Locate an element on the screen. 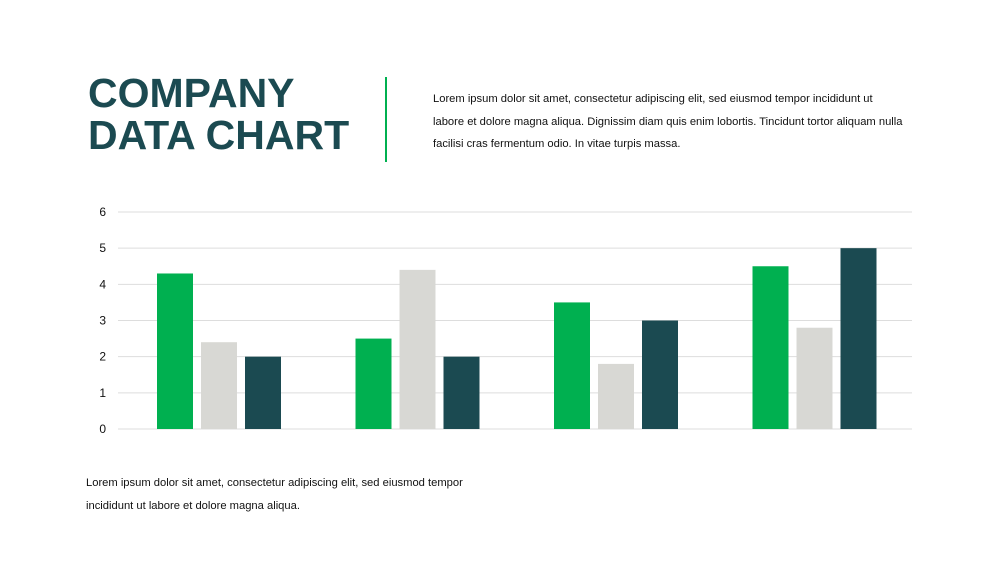 The width and height of the screenshot is (1000, 563). y-tick-label: 2 is located at coordinates (102, 357).